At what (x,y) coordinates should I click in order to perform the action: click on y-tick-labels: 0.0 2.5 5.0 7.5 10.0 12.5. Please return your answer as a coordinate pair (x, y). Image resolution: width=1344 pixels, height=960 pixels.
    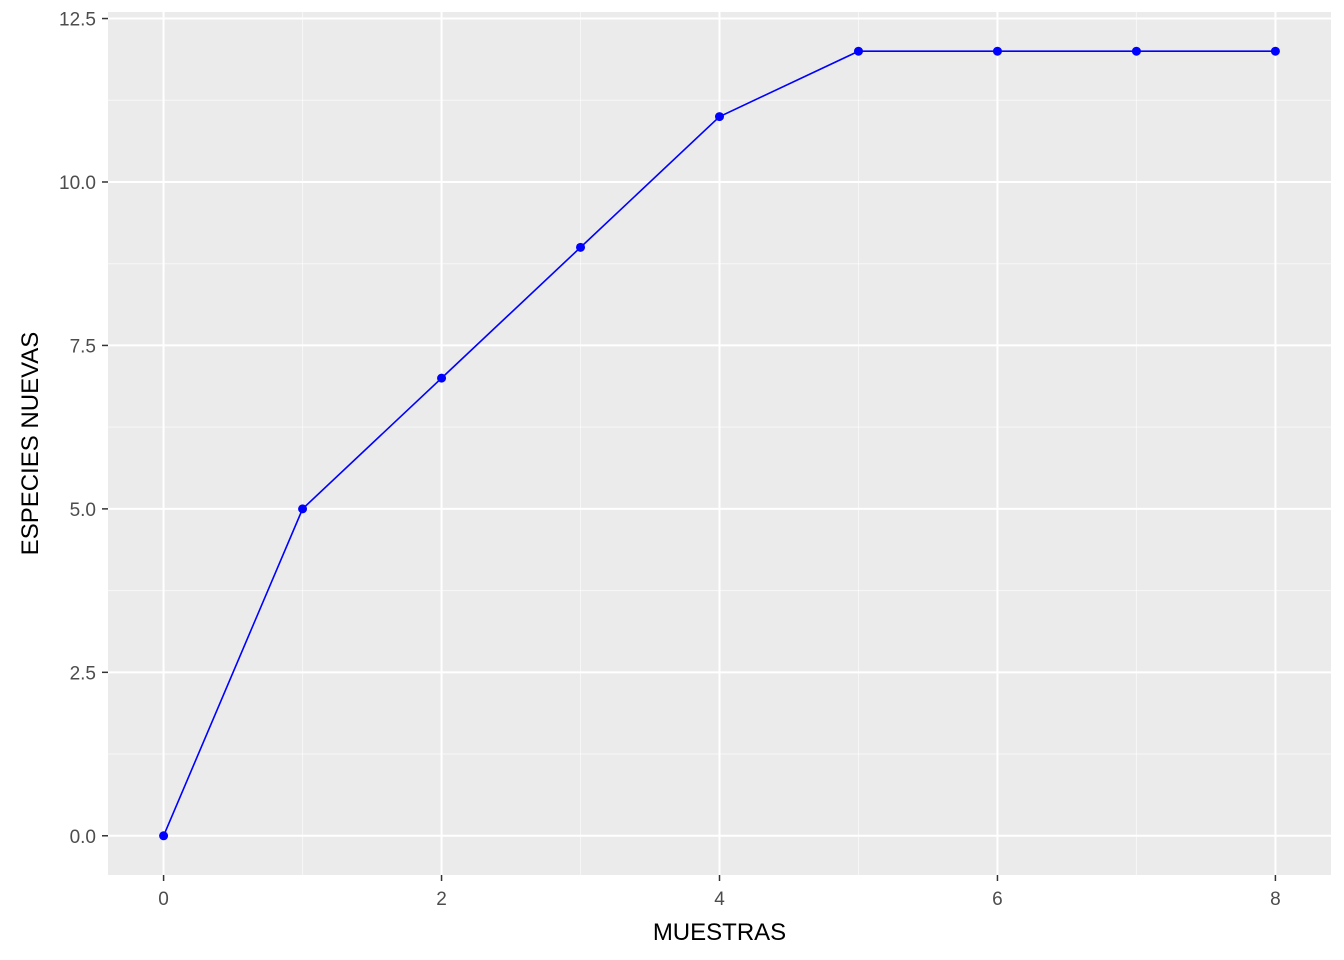
    Looking at the image, I should click on (77, 429).